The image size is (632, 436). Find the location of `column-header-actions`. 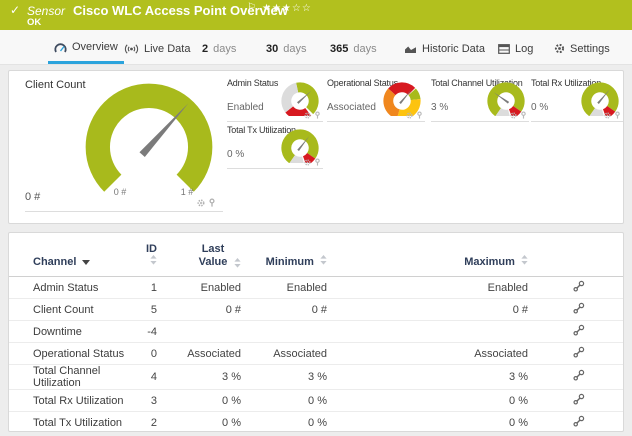

column-header-actions is located at coordinates (578, 260).